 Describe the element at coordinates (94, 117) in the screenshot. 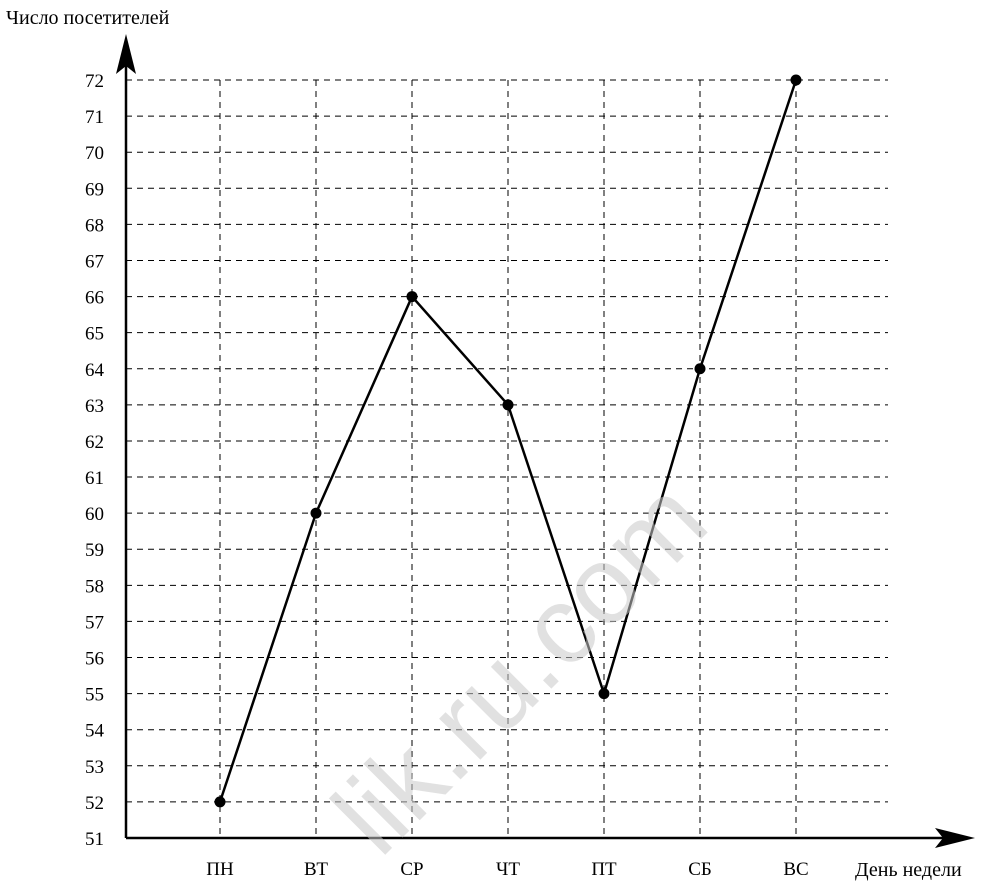

I see `y-tick-label: 71` at that location.